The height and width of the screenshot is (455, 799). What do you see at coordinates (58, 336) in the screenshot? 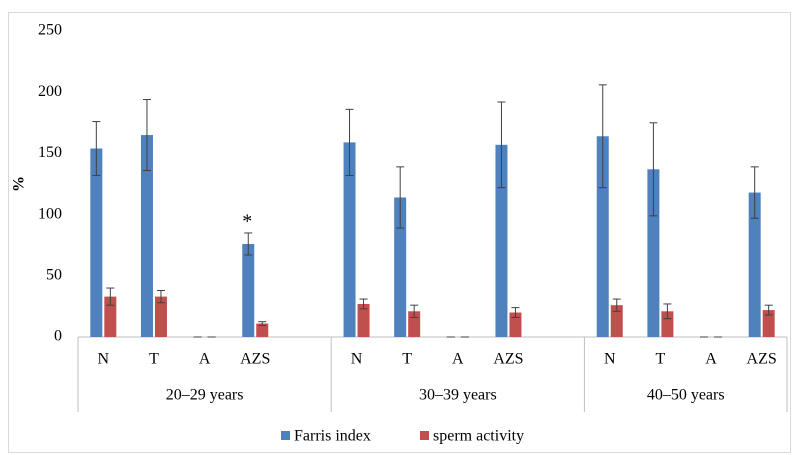
I see `y-tick-label: 0` at bounding box center [58, 336].